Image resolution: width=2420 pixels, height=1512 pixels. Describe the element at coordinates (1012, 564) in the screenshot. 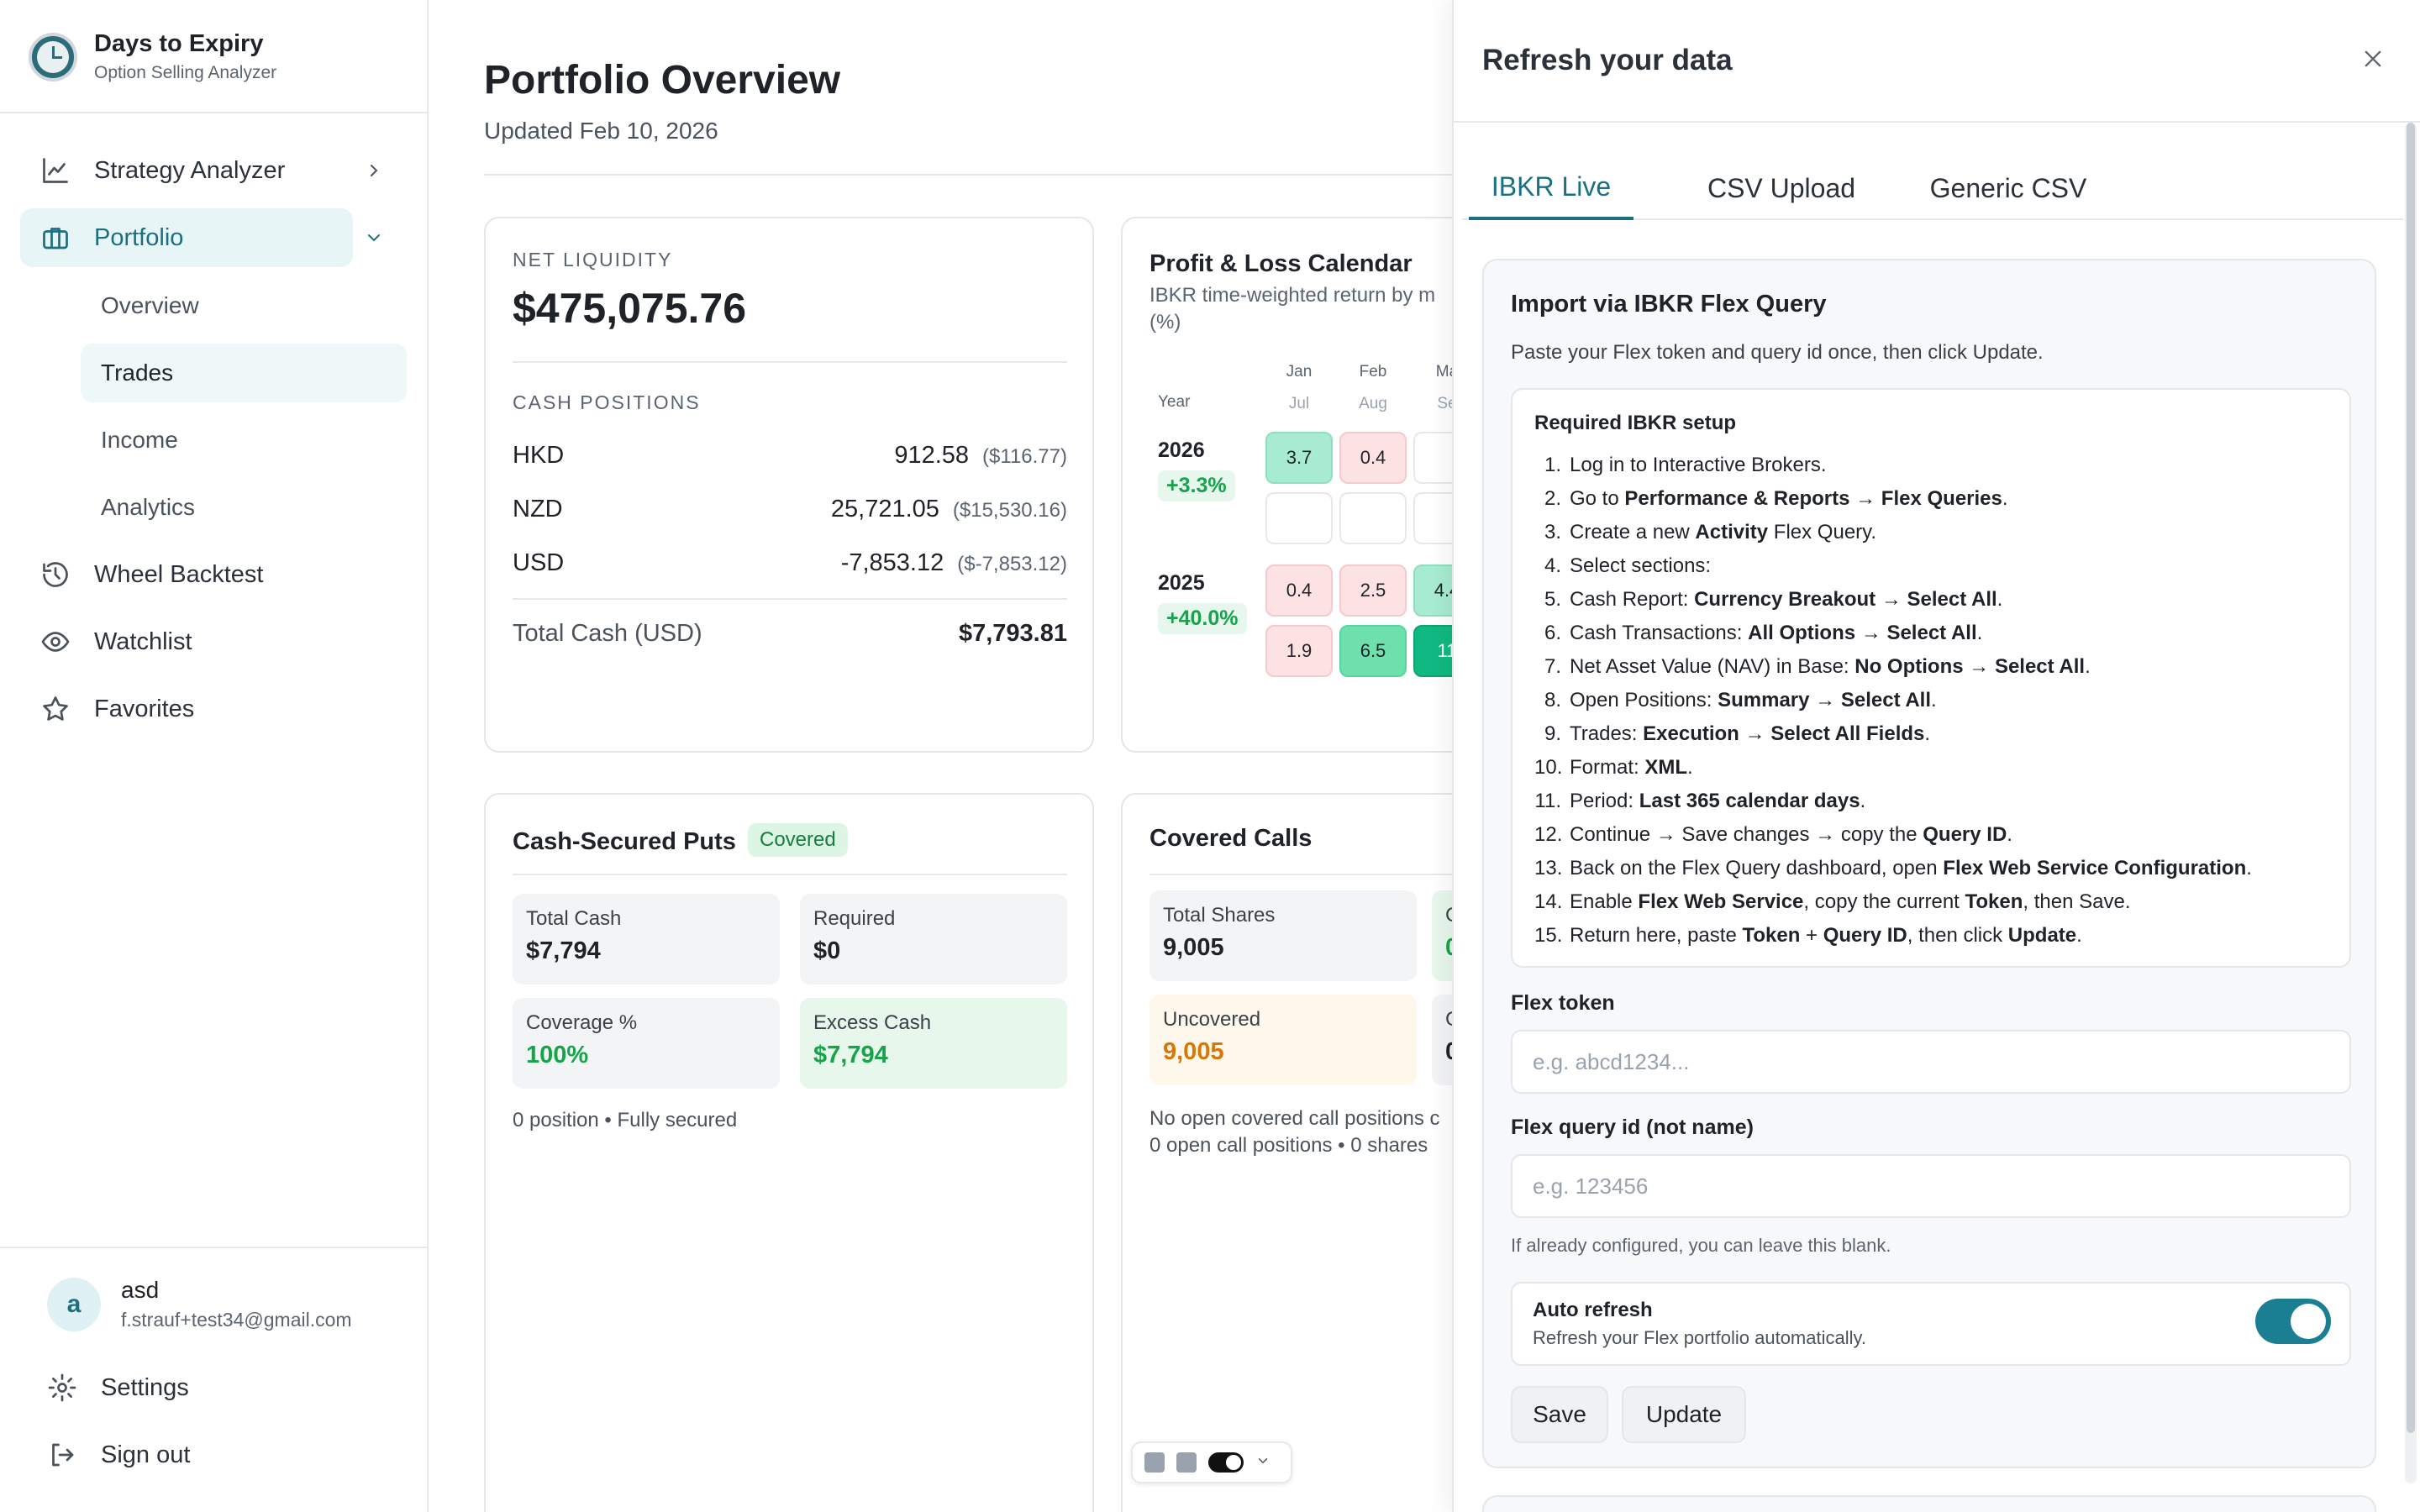

I see `cash-usd-equivalent: ($-7,853.12)` at that location.